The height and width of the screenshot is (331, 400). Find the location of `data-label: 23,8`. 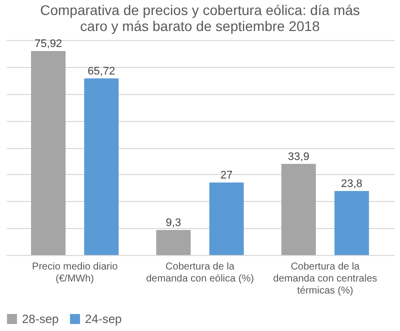

data-label: 23,8 is located at coordinates (351, 184).